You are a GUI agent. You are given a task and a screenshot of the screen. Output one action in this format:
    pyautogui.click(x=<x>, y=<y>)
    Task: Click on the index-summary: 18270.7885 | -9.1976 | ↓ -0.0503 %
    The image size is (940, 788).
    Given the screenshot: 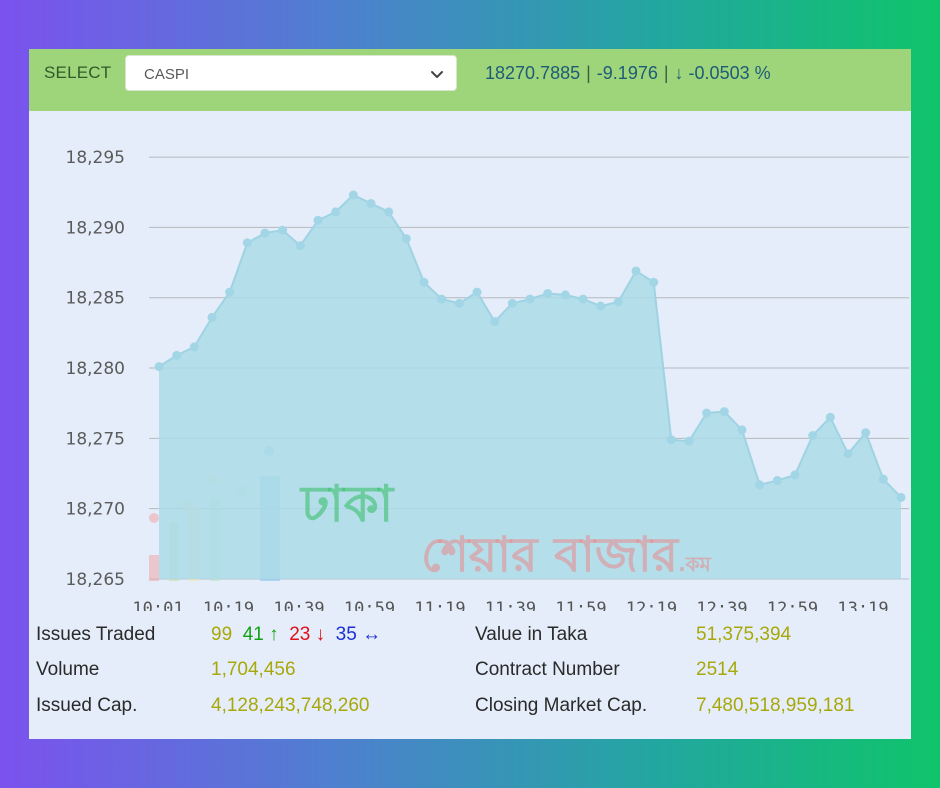 What is the action you would take?
    pyautogui.click(x=628, y=73)
    